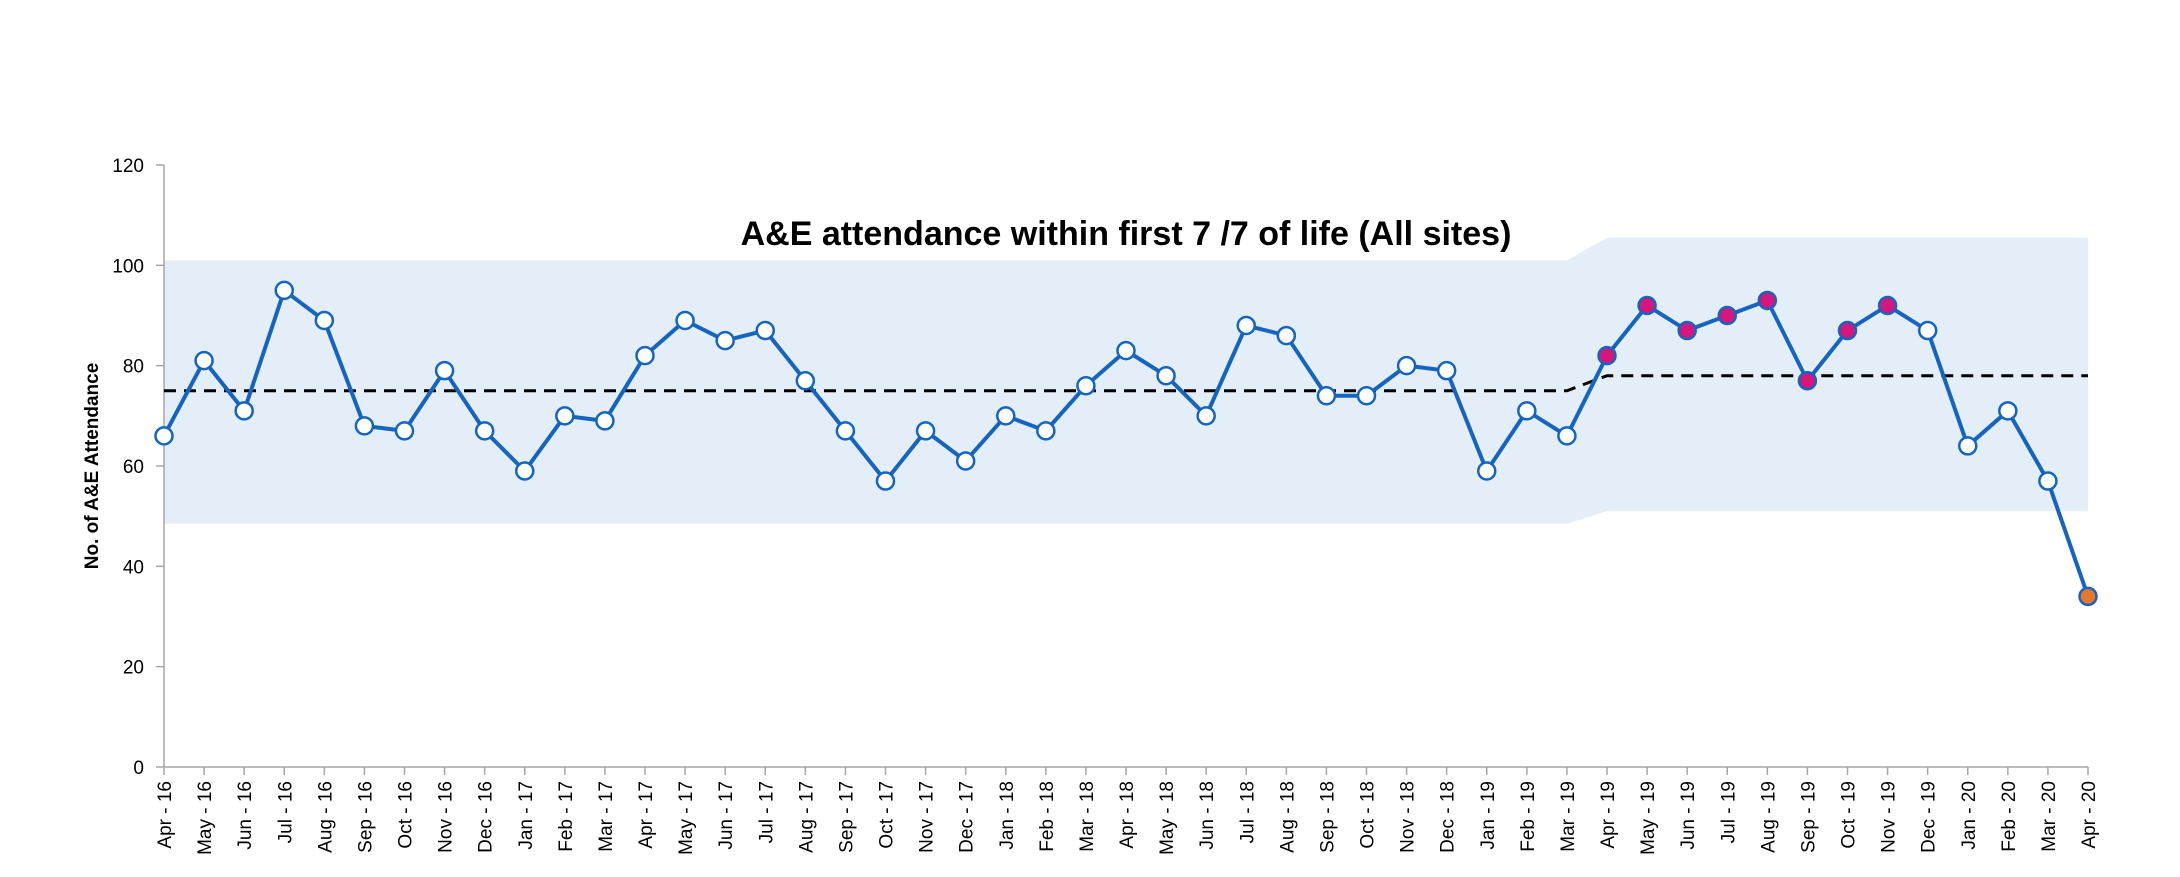 This screenshot has width=2180, height=877. What do you see at coordinates (1247, 812) in the screenshot?
I see `x-tick-label: Jul - 18` at bounding box center [1247, 812].